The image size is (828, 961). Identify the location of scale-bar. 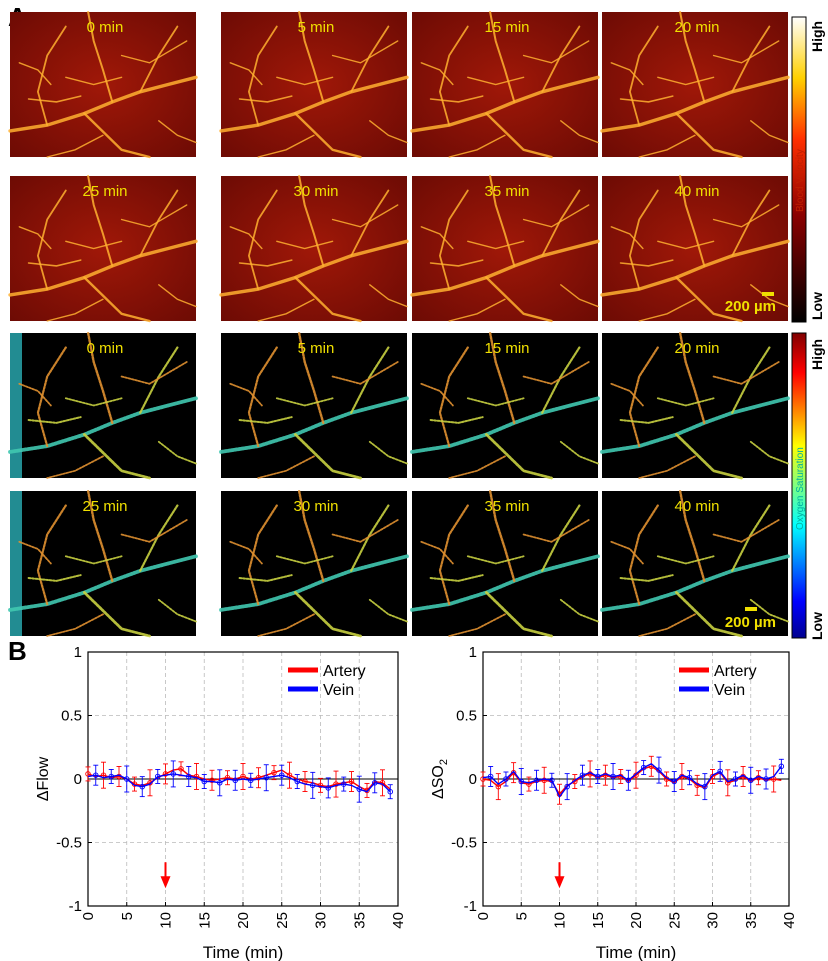
(768, 294).